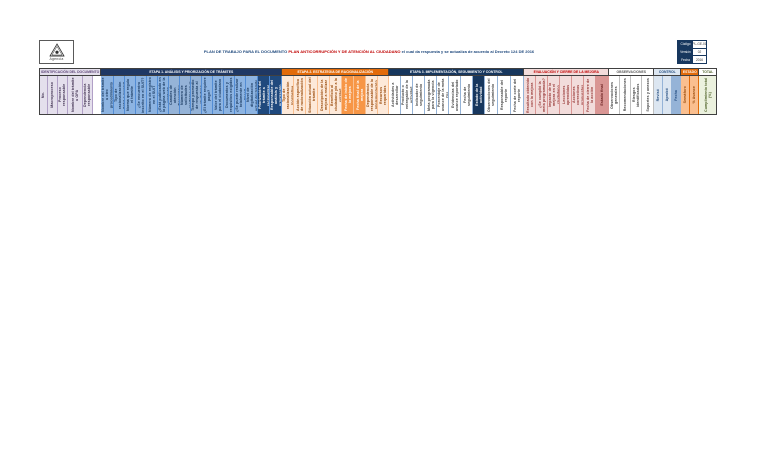 This screenshot has width=768, height=466. I want to click on header-cell-evaluacion-2: ¿Se cumplió la meta programada?, so click(542, 95).